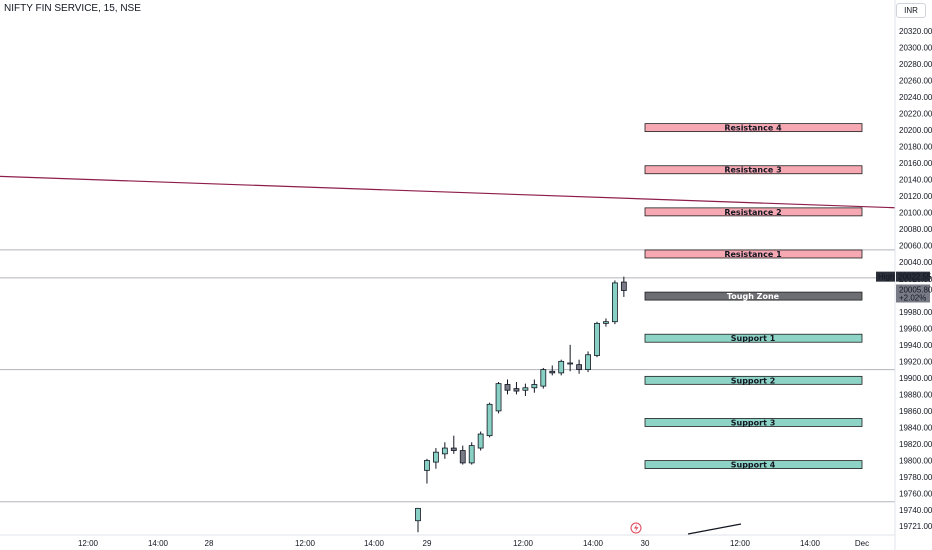 The width and height of the screenshot is (932, 550). Describe the element at coordinates (427, 543) in the screenshot. I see `time-tick-label: 29` at that location.